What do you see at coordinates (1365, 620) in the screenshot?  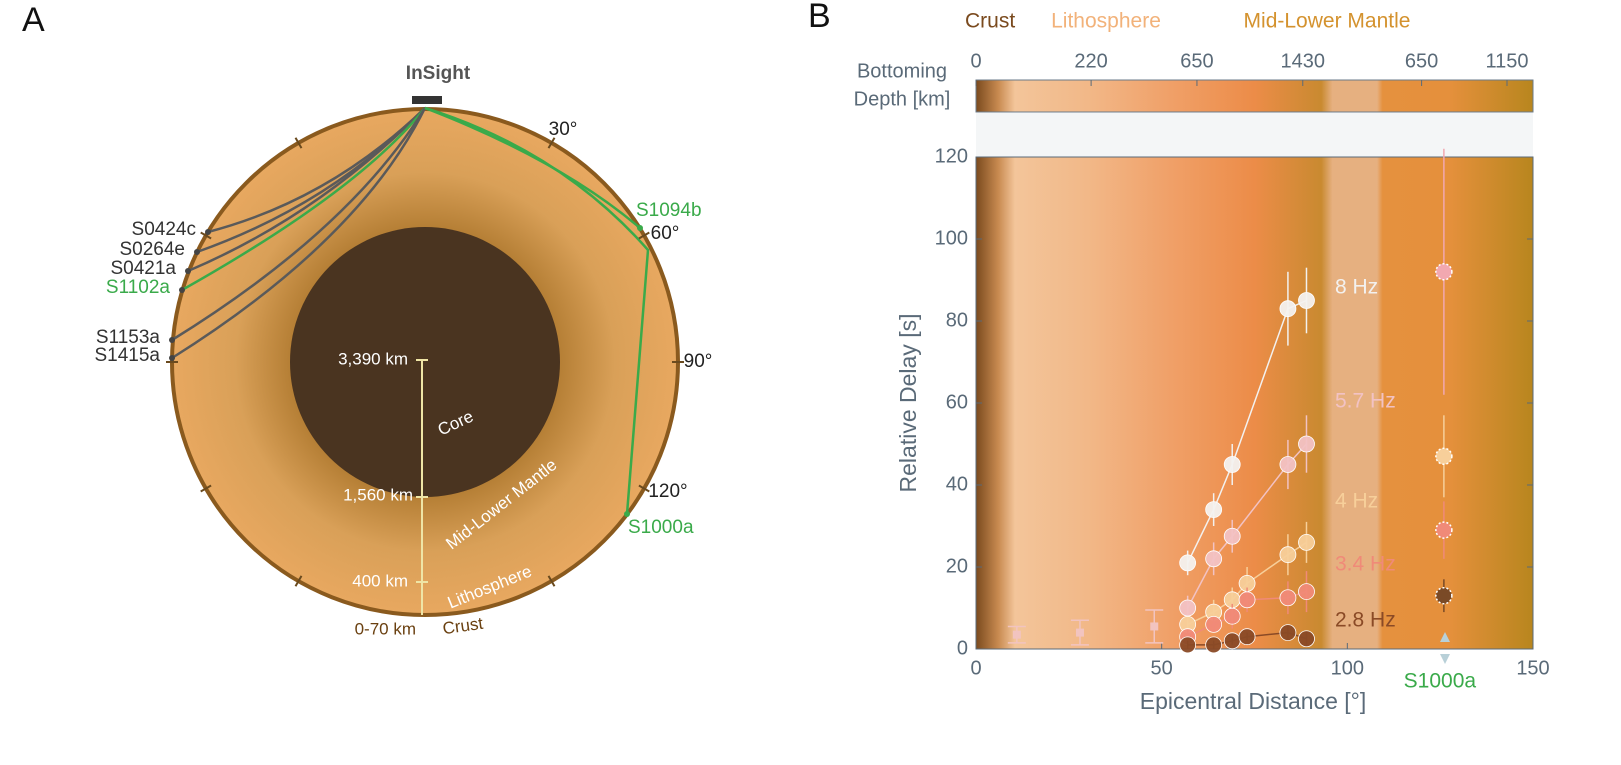 I see `series-label: 2.8 Hz` at bounding box center [1365, 620].